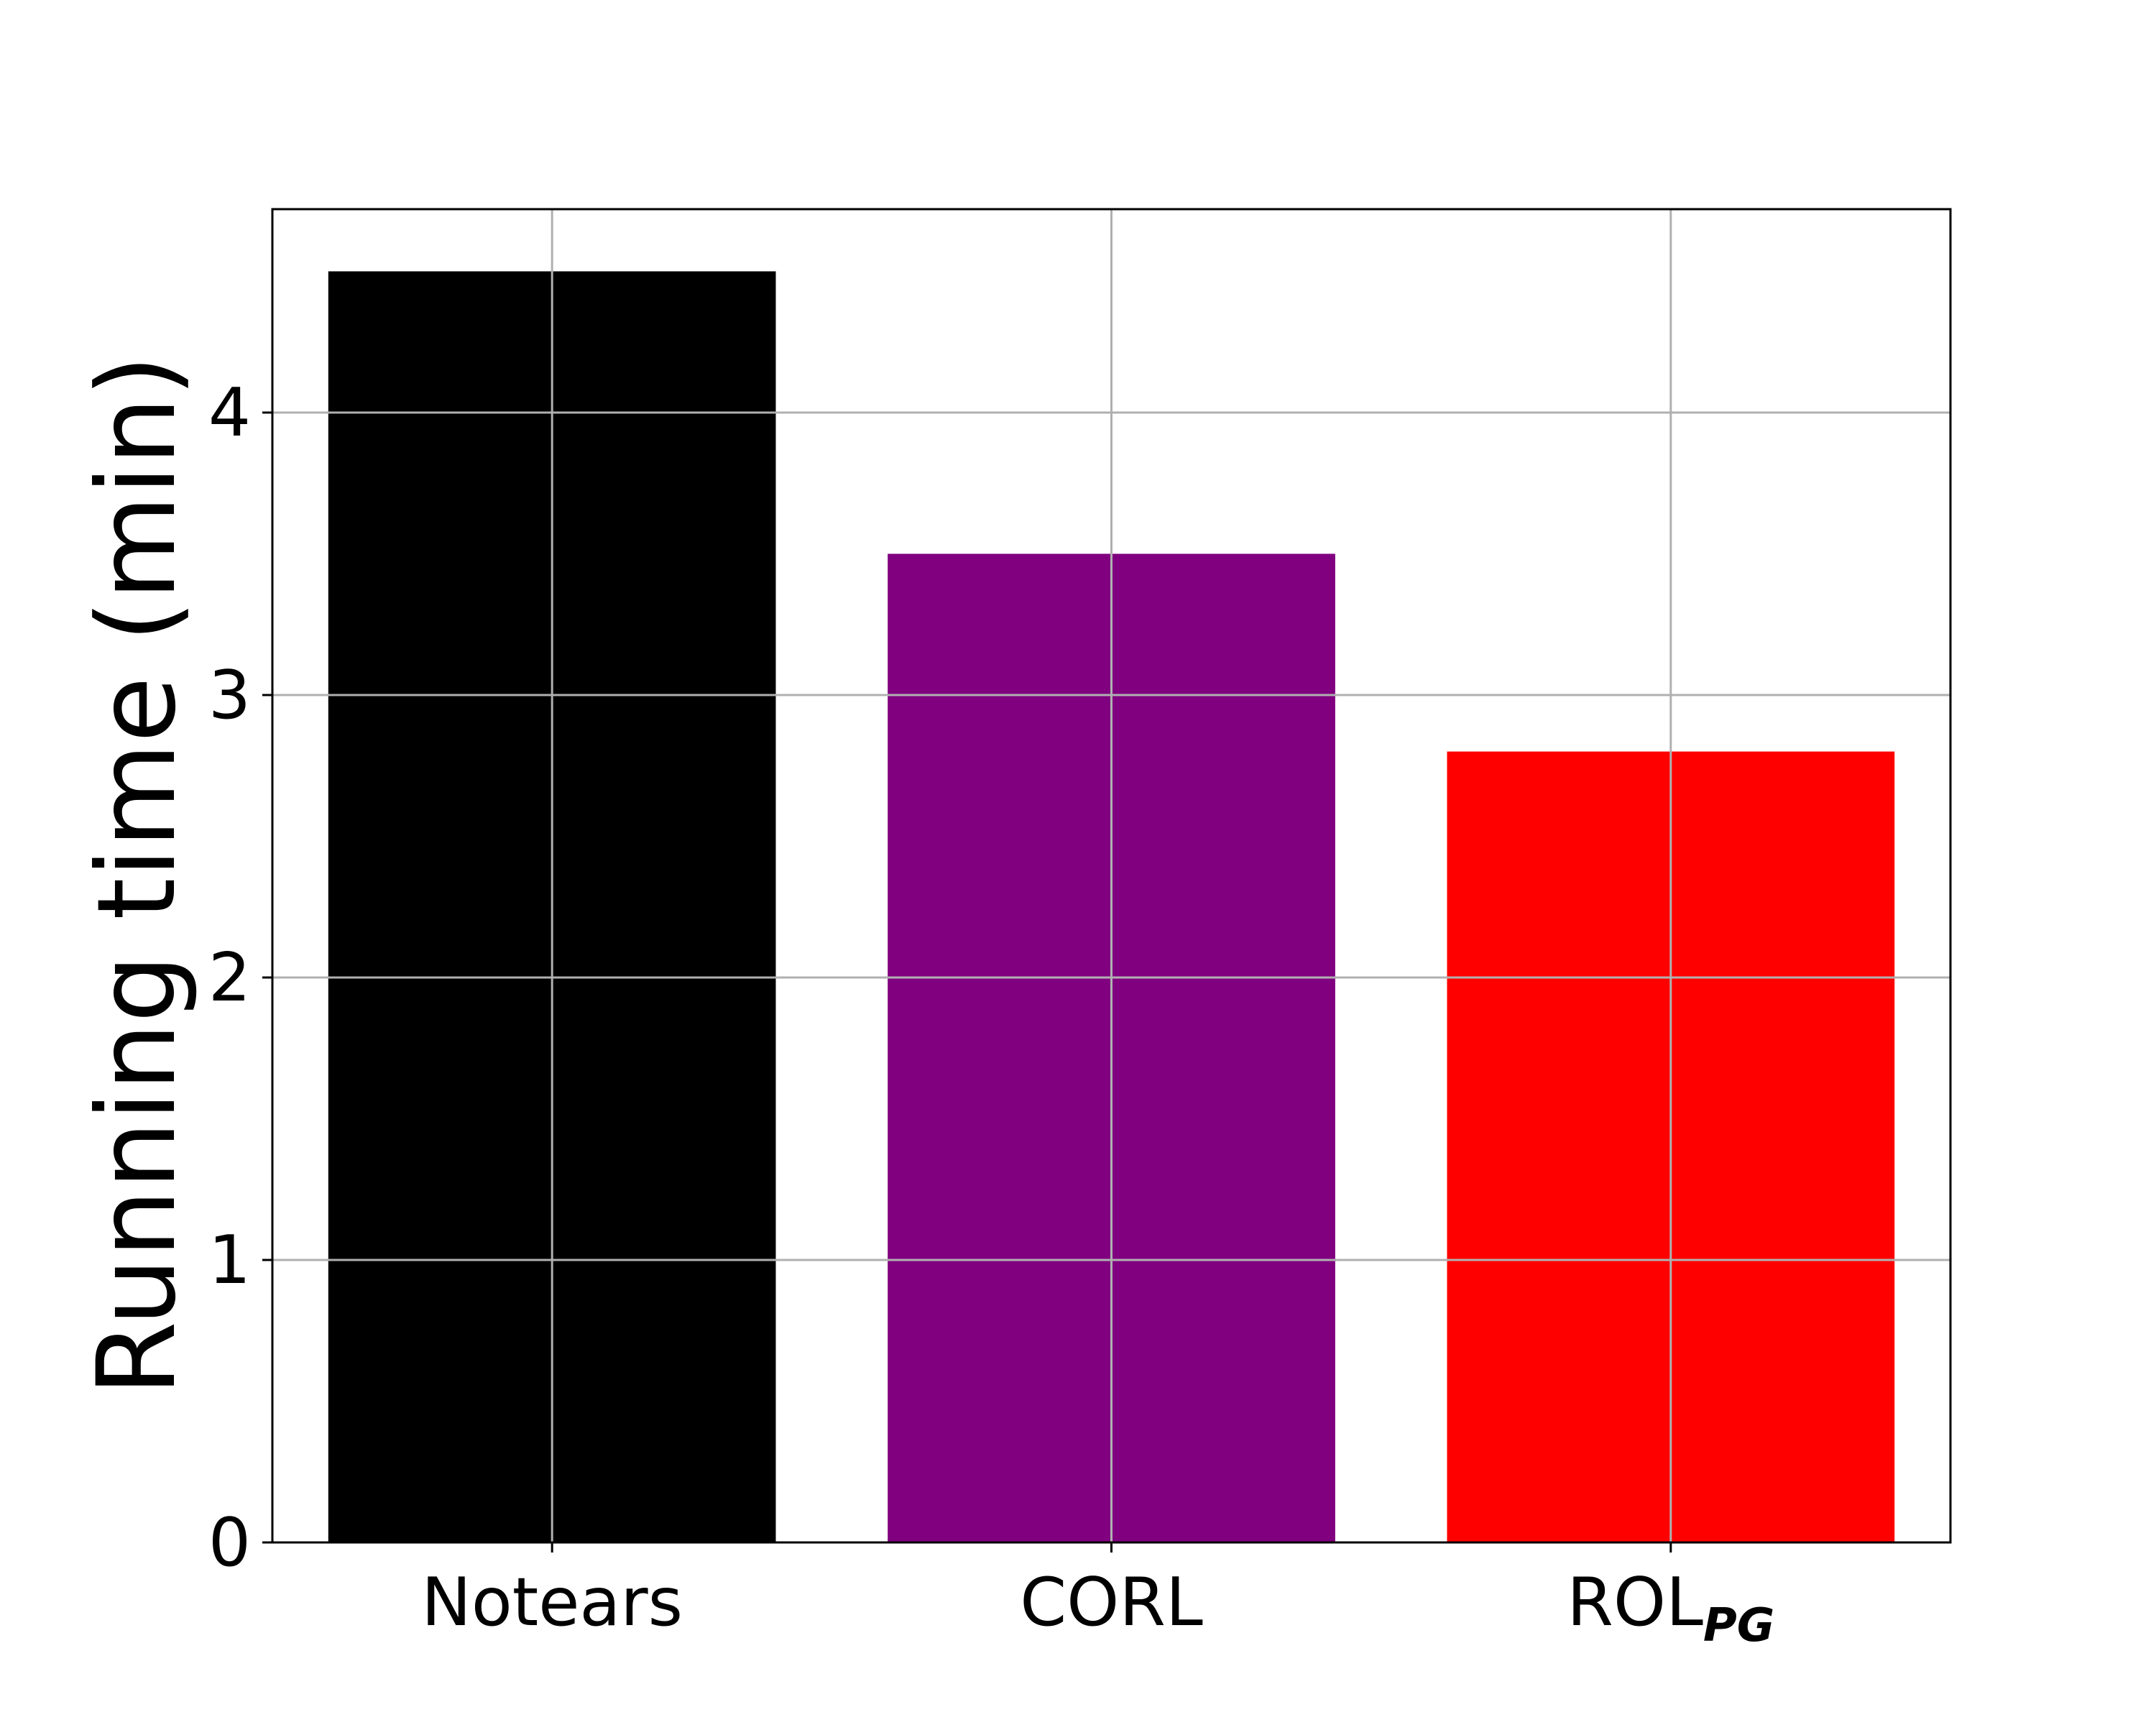  I want to click on y-tick-label: 4, so click(229, 412).